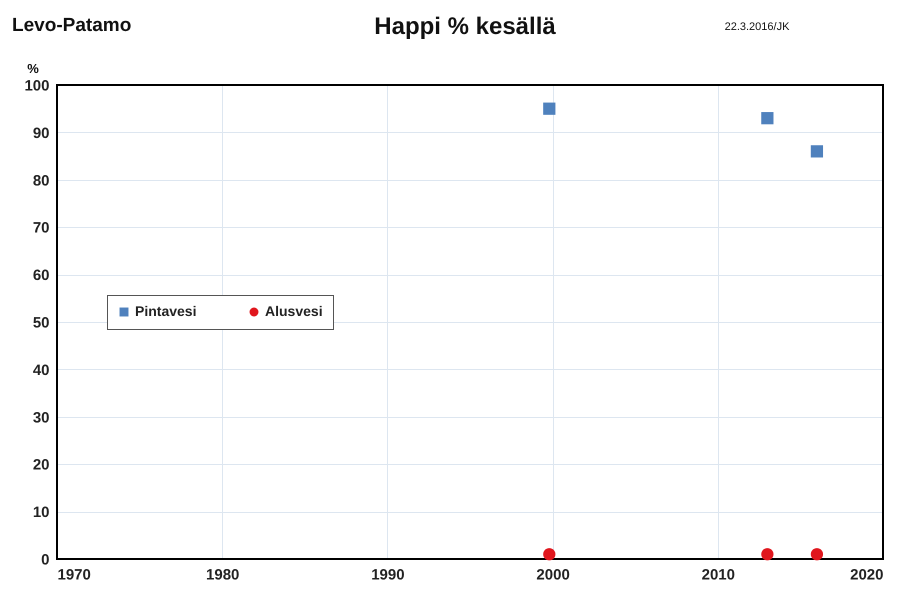  What do you see at coordinates (553, 575) in the screenshot?
I see `x-tick-label: 2000` at bounding box center [553, 575].